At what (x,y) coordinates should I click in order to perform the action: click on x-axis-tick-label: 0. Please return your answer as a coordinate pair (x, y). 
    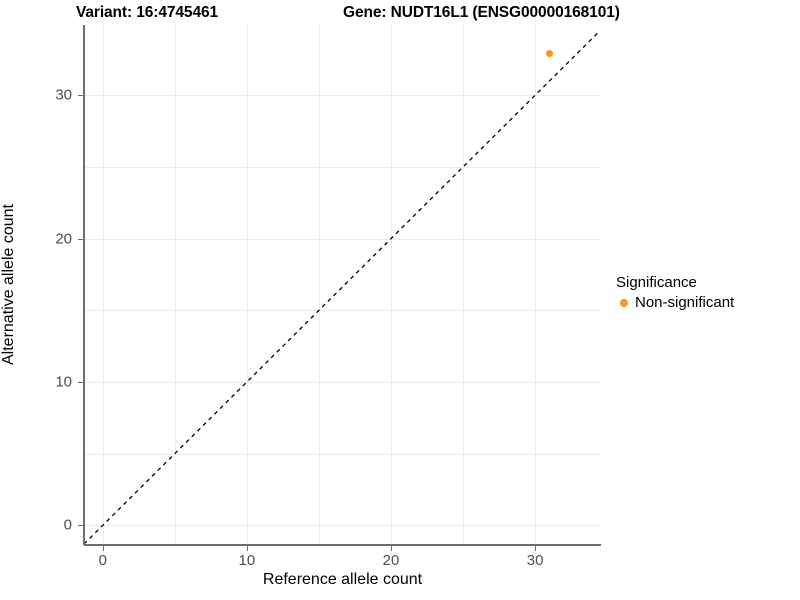
    Looking at the image, I should click on (102, 560).